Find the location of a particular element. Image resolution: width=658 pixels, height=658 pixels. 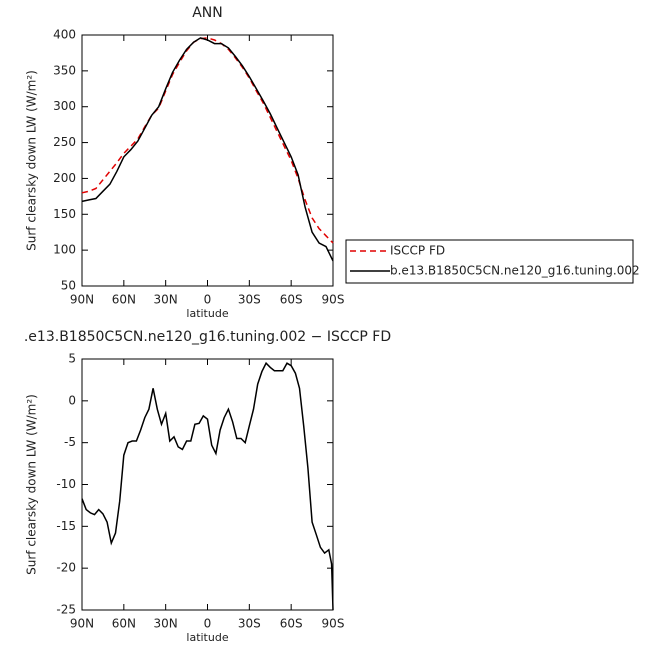

y-tick-label: -10 is located at coordinates (66, 484).